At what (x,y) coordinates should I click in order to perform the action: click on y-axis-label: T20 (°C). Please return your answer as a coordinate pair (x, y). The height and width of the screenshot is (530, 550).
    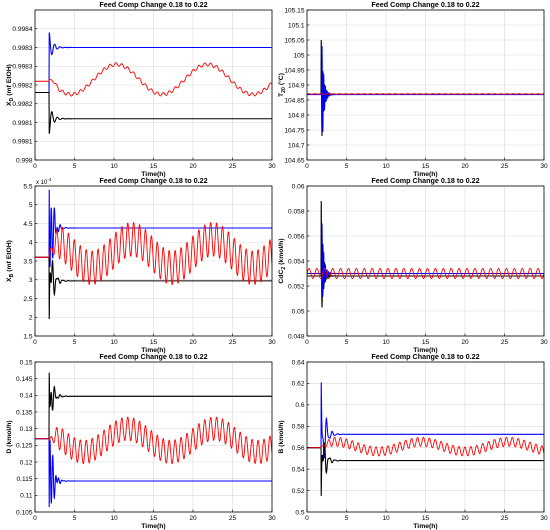
    Looking at the image, I should click on (282, 85).